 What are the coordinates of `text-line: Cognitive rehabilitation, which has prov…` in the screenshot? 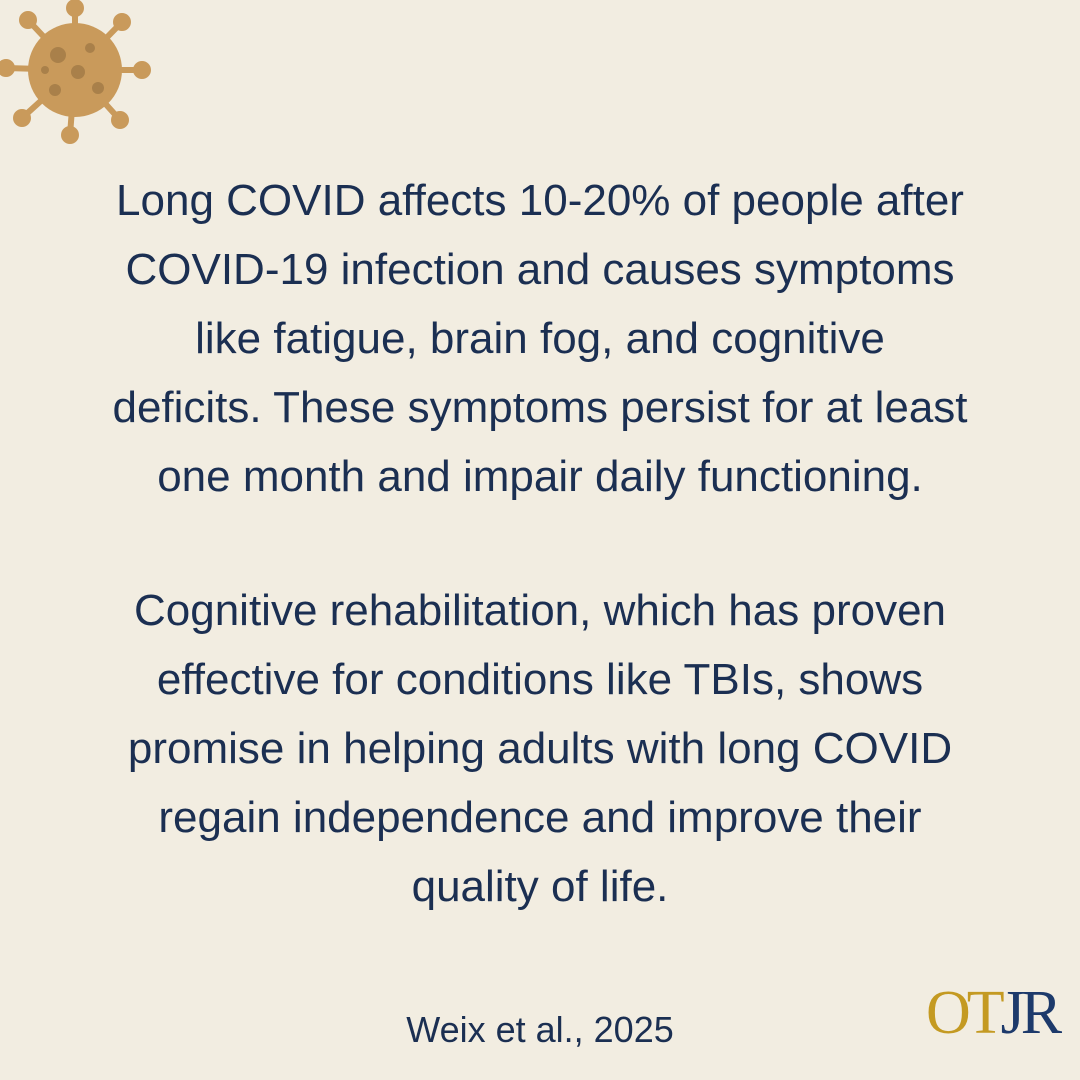 It's located at (540, 610).